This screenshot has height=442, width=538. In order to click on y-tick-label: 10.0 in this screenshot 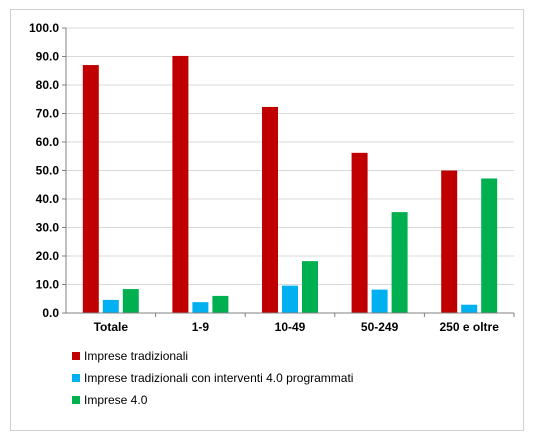, I will do `click(48, 285)`.